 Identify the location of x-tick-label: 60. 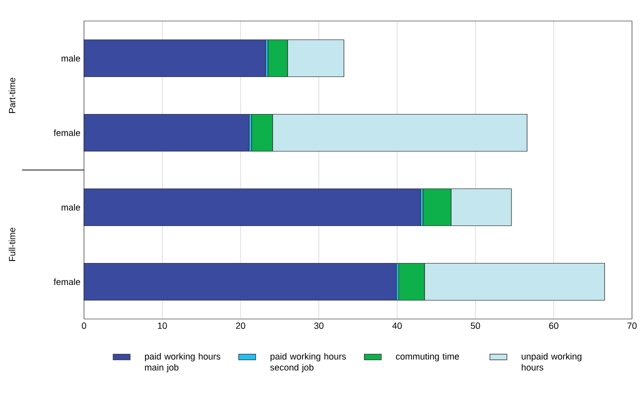
(553, 325).